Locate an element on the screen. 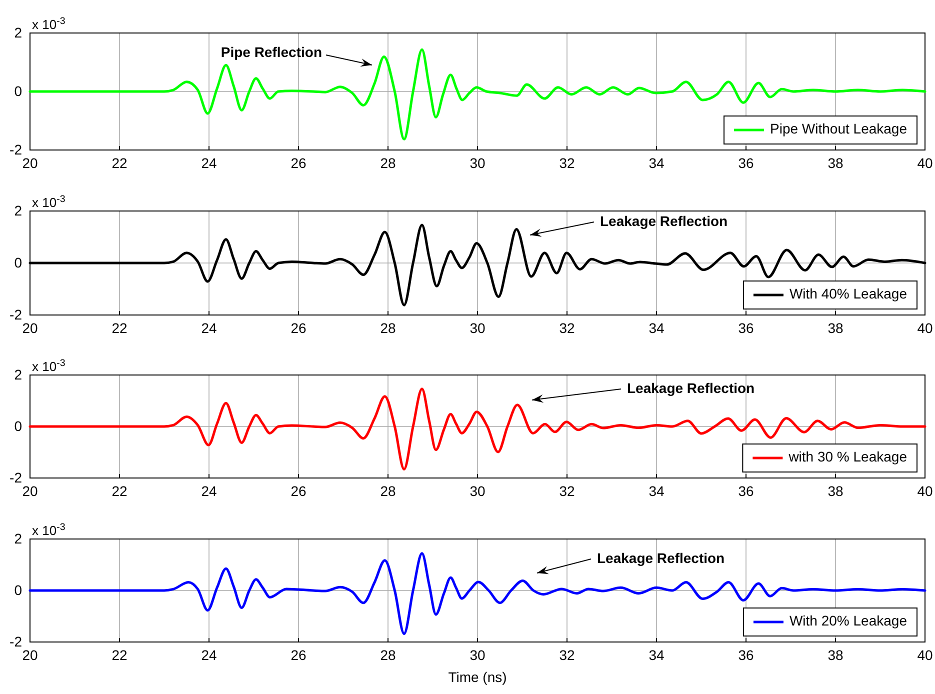  annotation: Pipe Reflection is located at coordinates (271, 52).